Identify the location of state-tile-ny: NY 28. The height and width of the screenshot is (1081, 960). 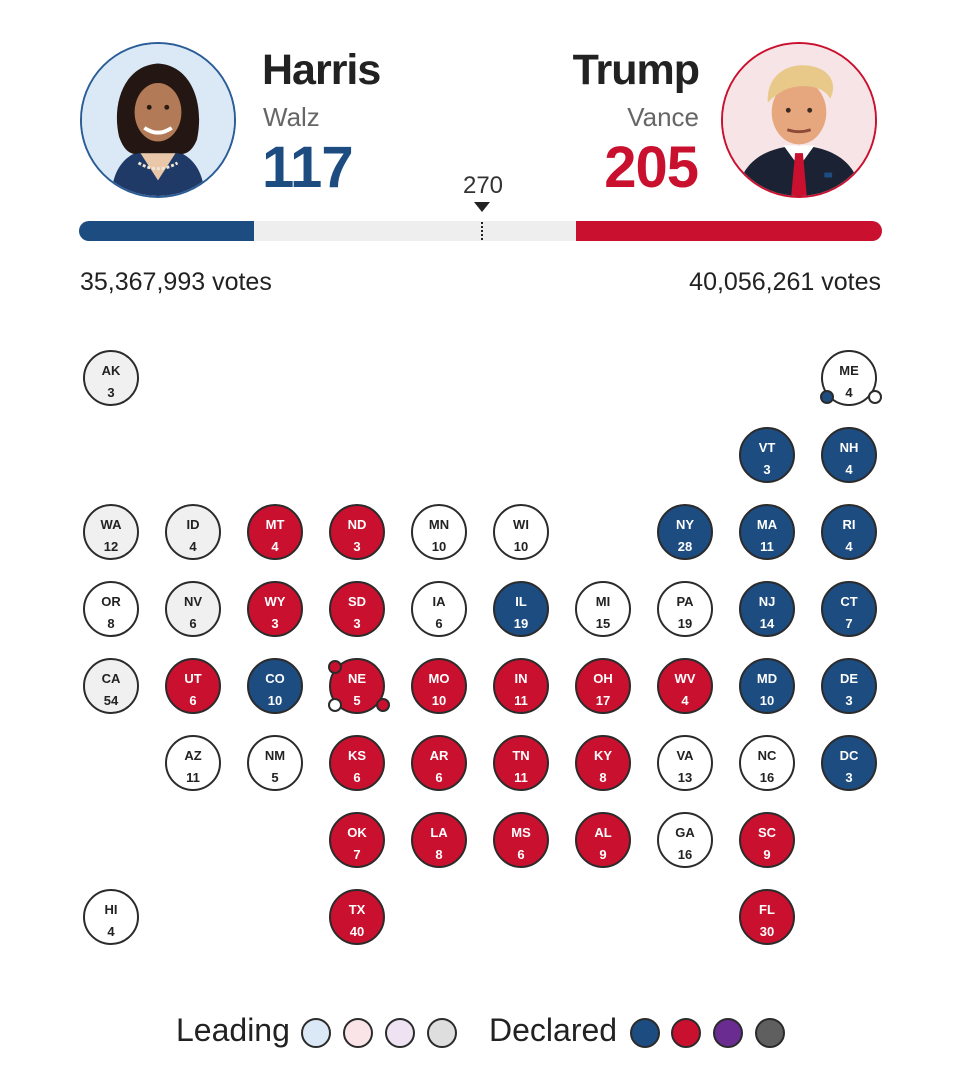
(685, 532).